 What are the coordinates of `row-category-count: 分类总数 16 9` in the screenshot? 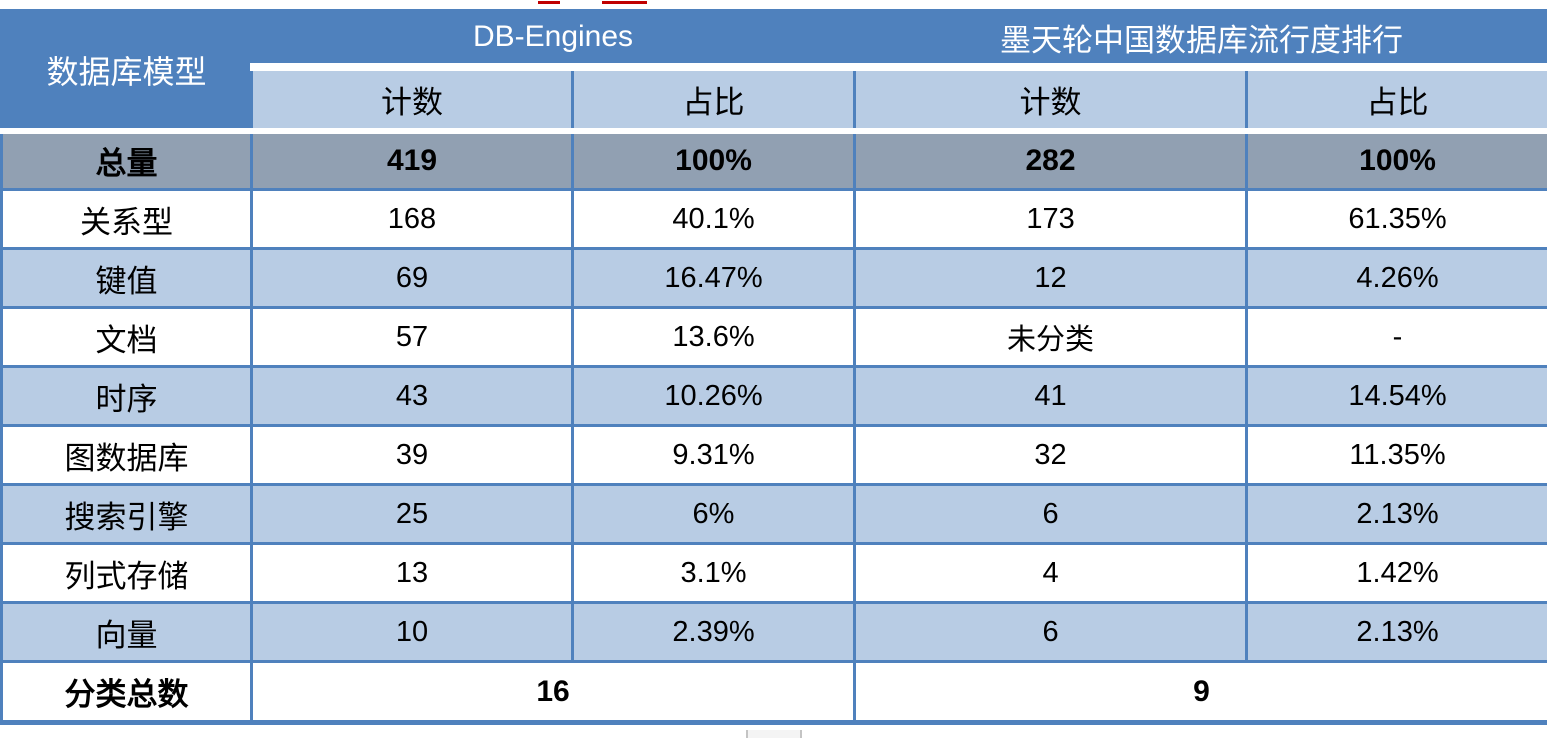 It's located at (773, 692).